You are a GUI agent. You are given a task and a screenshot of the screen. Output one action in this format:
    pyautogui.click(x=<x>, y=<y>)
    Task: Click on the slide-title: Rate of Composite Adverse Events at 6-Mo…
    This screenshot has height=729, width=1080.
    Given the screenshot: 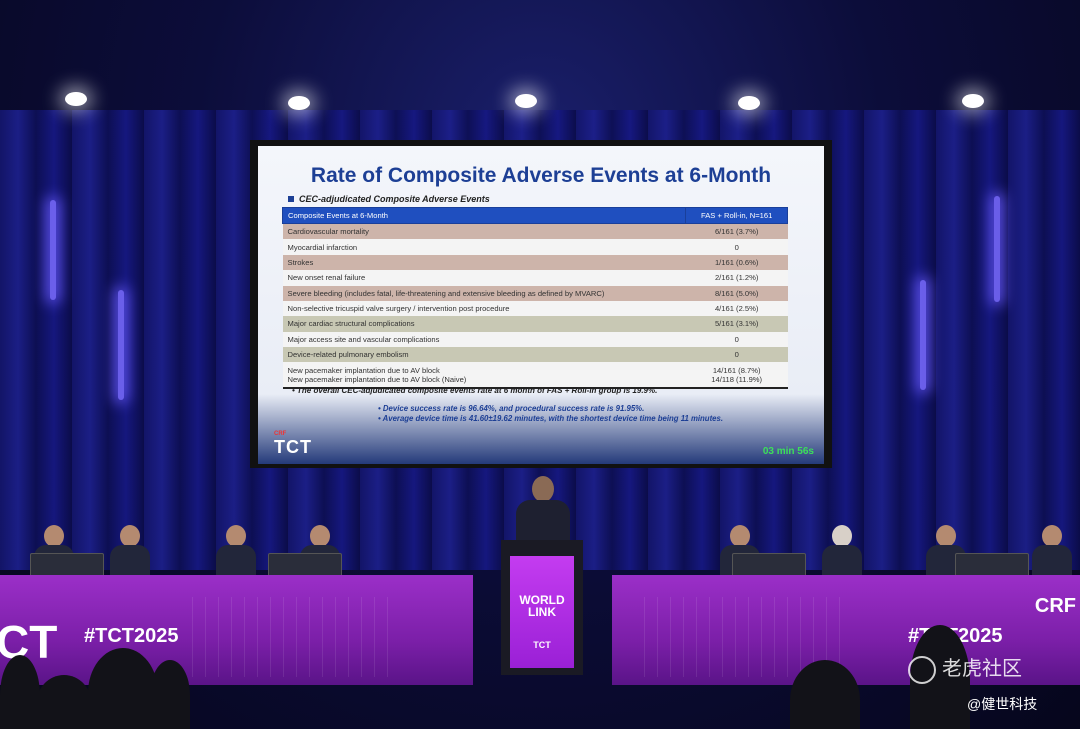 What is the action you would take?
    pyautogui.click(x=541, y=175)
    